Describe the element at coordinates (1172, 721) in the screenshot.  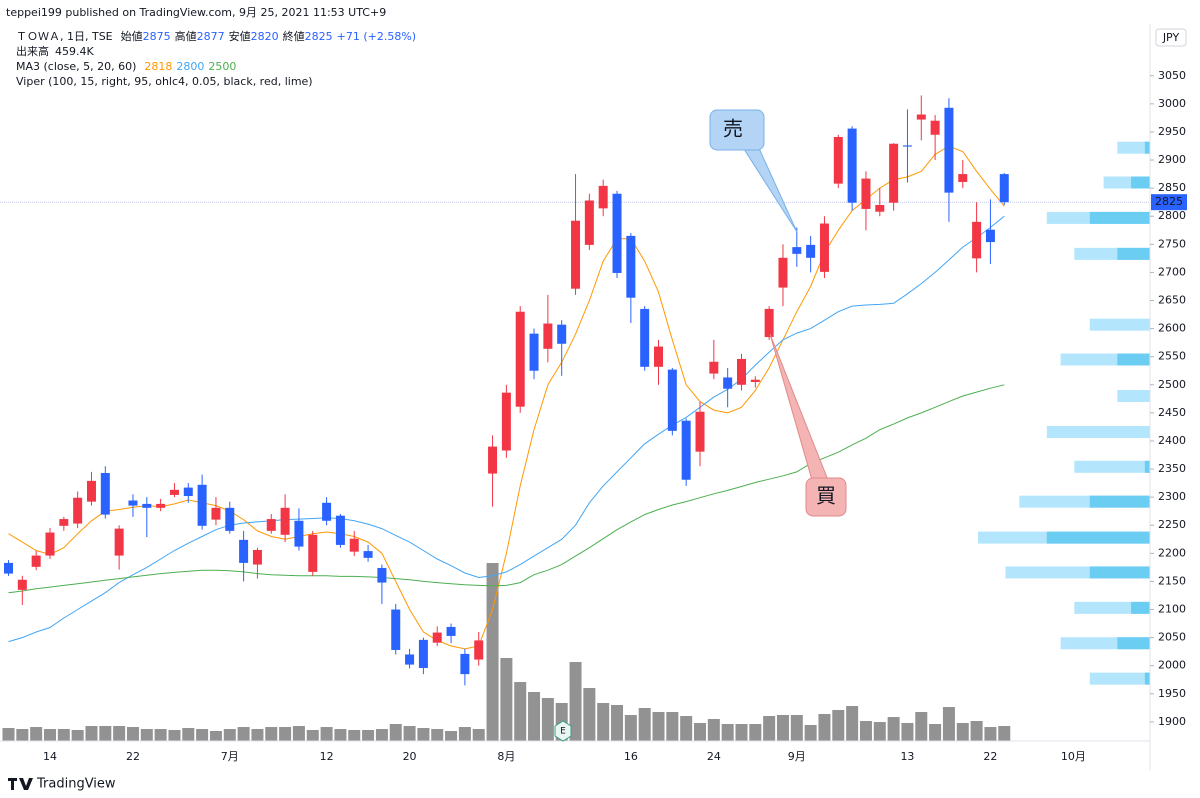
I see `y-tick-label: 1900` at that location.